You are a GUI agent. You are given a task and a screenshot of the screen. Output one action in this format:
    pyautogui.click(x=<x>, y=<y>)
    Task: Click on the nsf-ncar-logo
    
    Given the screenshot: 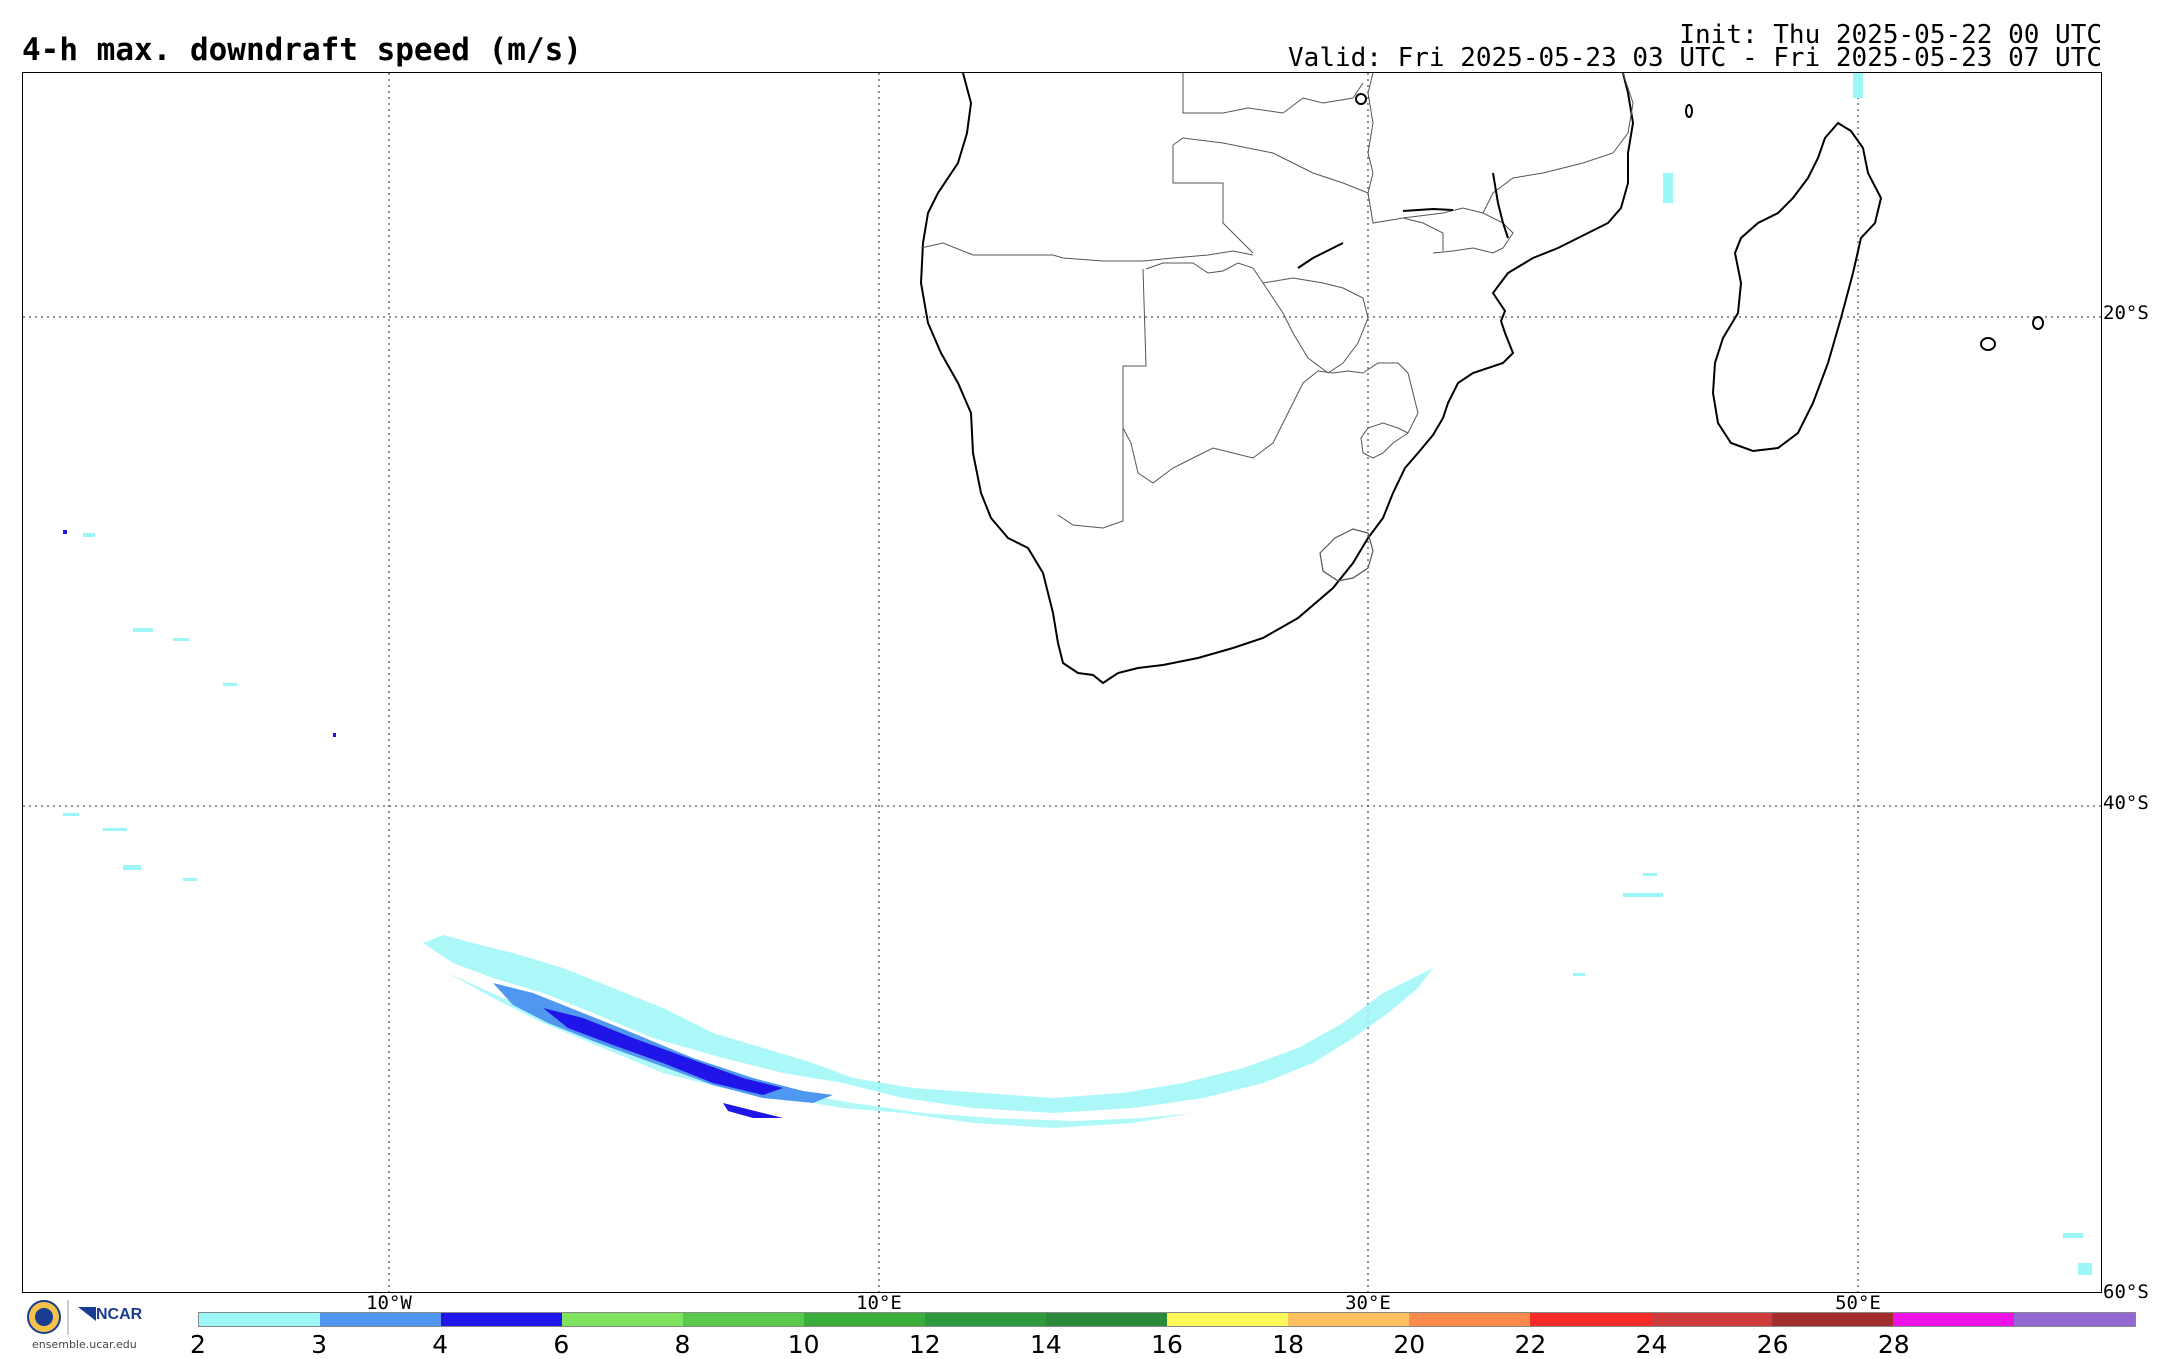 What is the action you would take?
    pyautogui.click(x=61, y=1317)
    